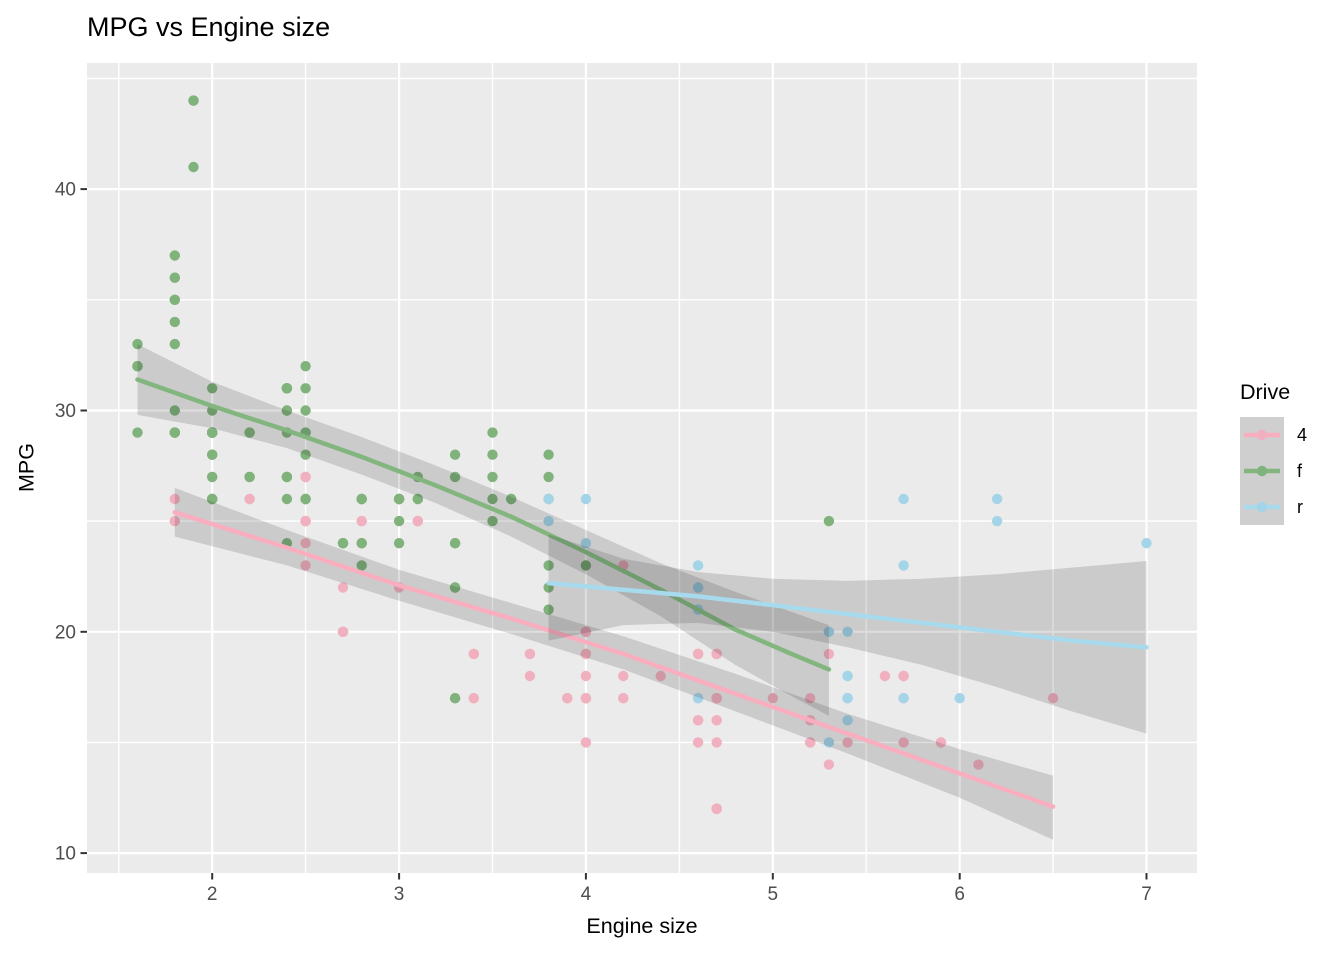 This screenshot has height=960, width=1344. I want to click on legend-key-icon, so click(1262, 435).